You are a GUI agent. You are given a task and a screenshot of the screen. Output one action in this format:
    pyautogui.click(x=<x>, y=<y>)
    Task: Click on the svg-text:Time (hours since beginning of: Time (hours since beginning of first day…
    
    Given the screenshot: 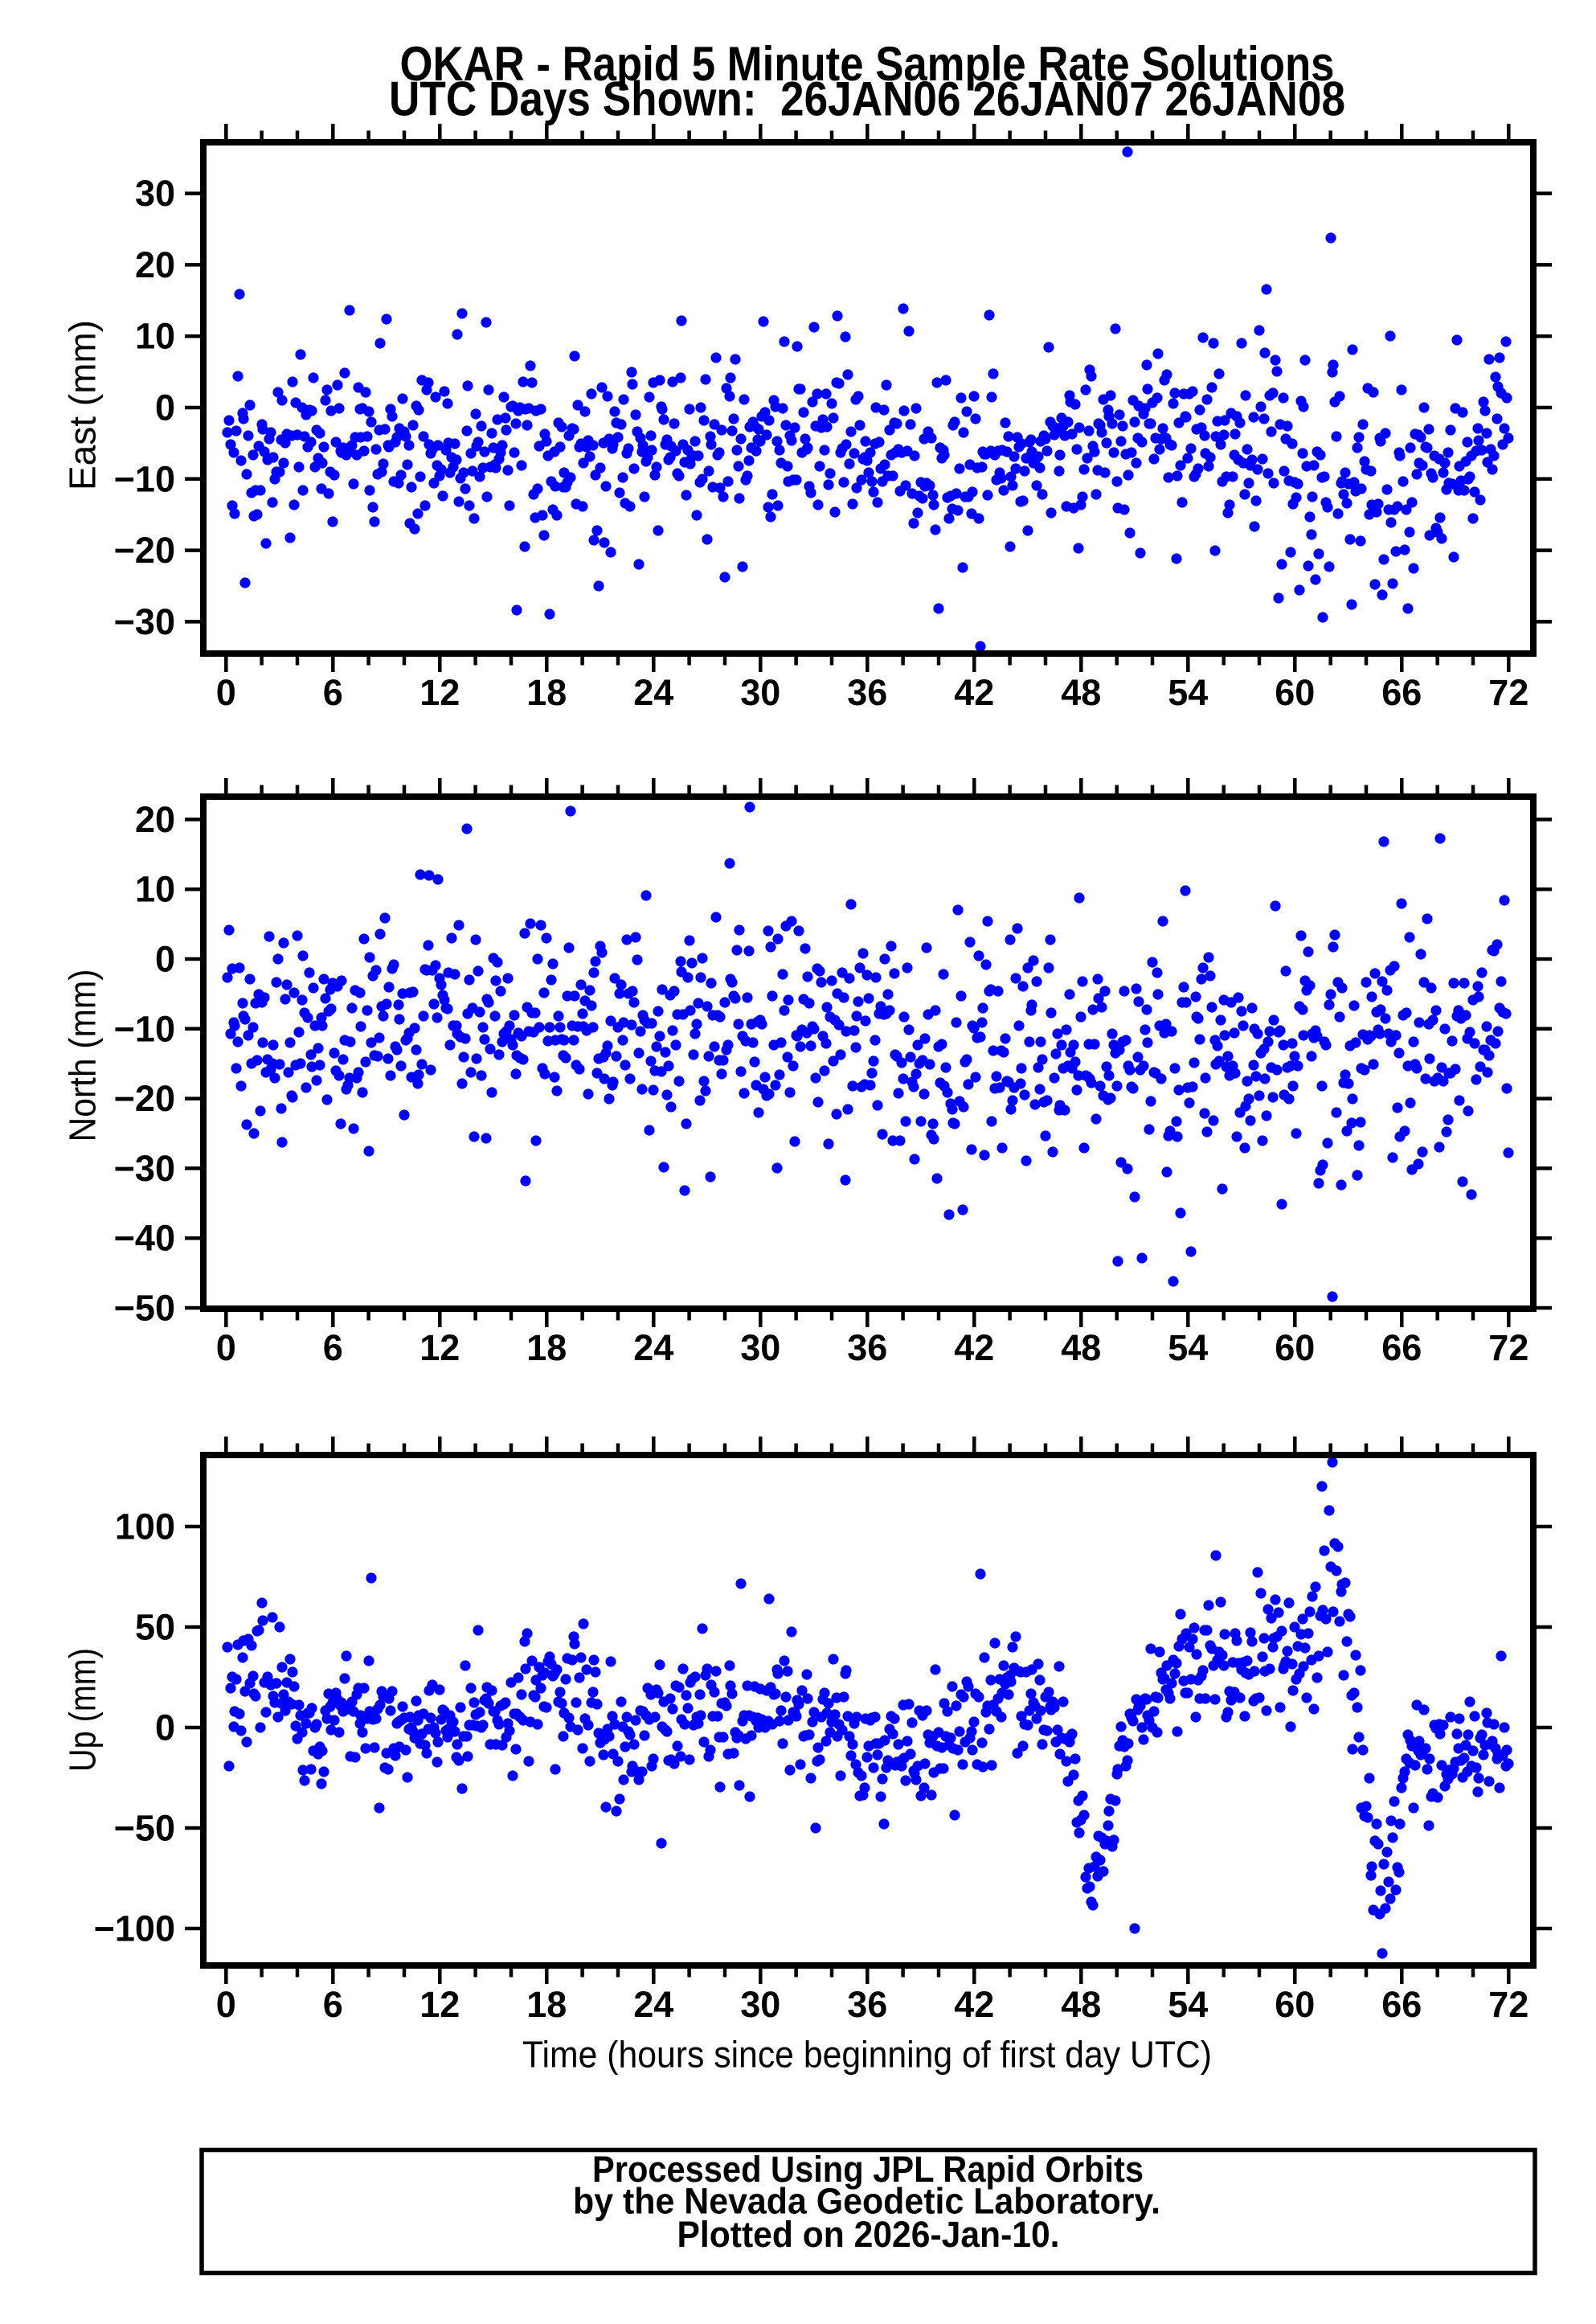 What is the action you would take?
    pyautogui.click(x=867, y=2055)
    